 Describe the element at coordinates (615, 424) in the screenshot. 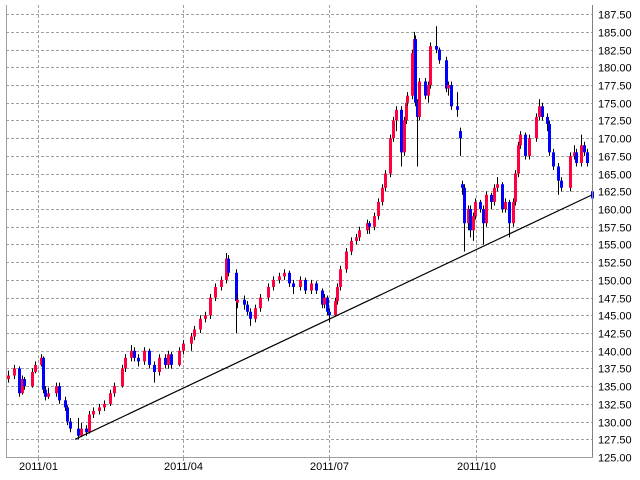

I see `y-tick-label: 130.00` at that location.